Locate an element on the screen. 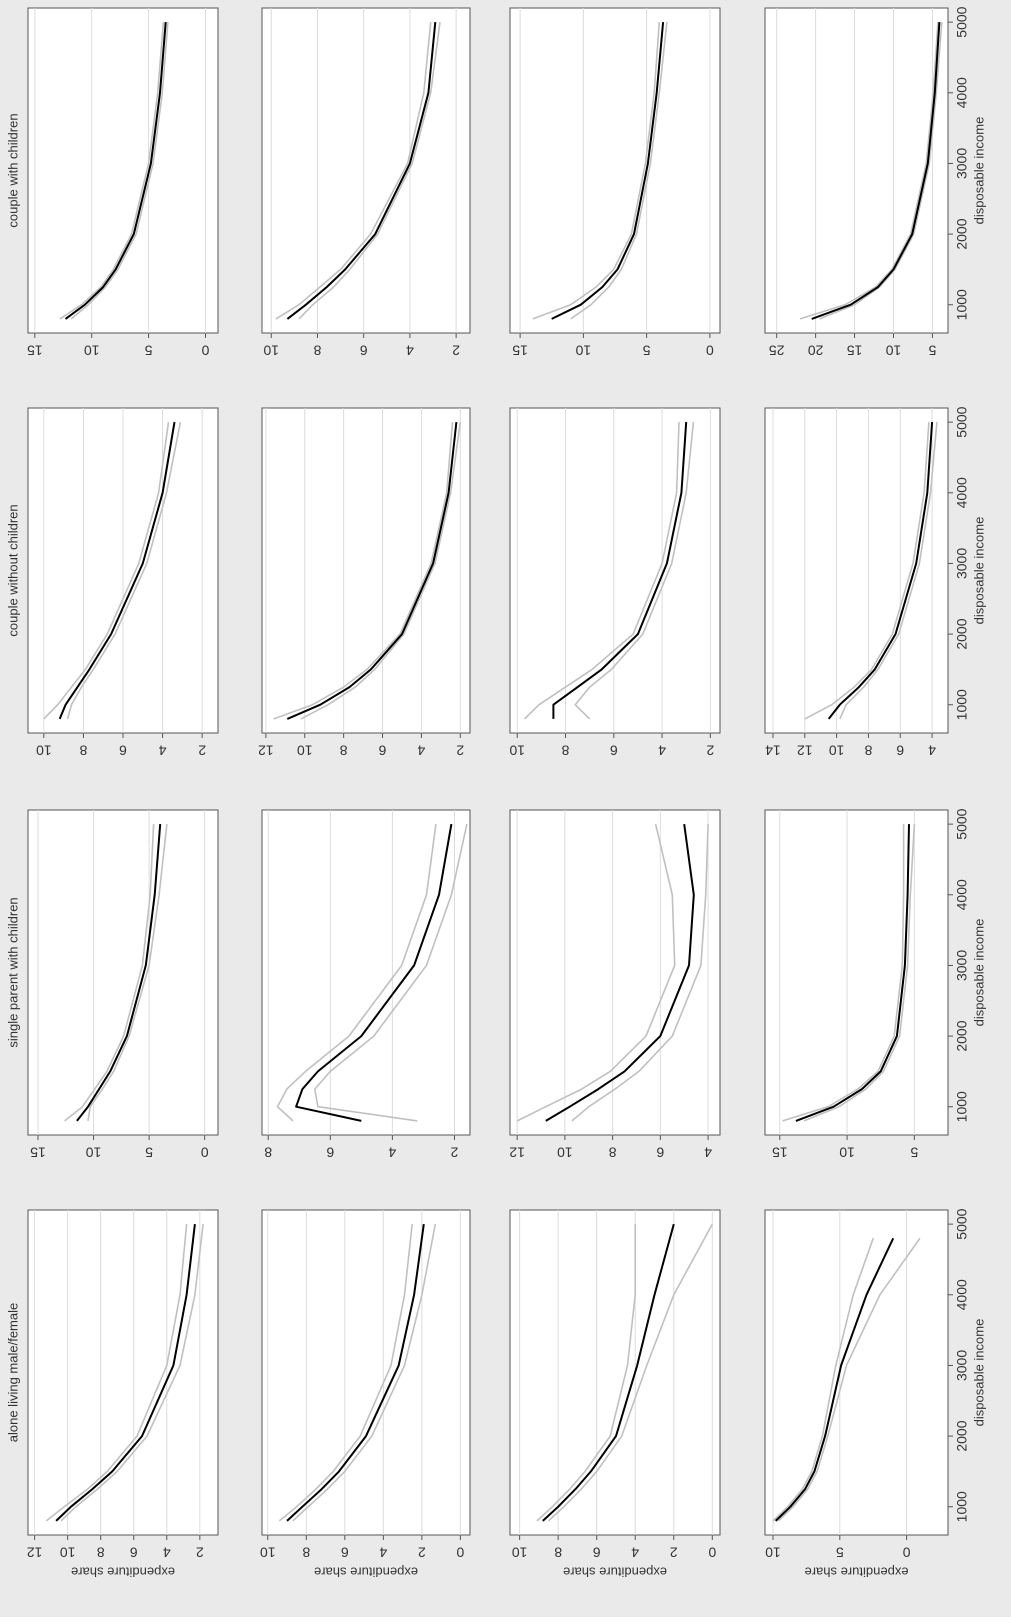  y-tick-label: 14 is located at coordinates (773, 750).